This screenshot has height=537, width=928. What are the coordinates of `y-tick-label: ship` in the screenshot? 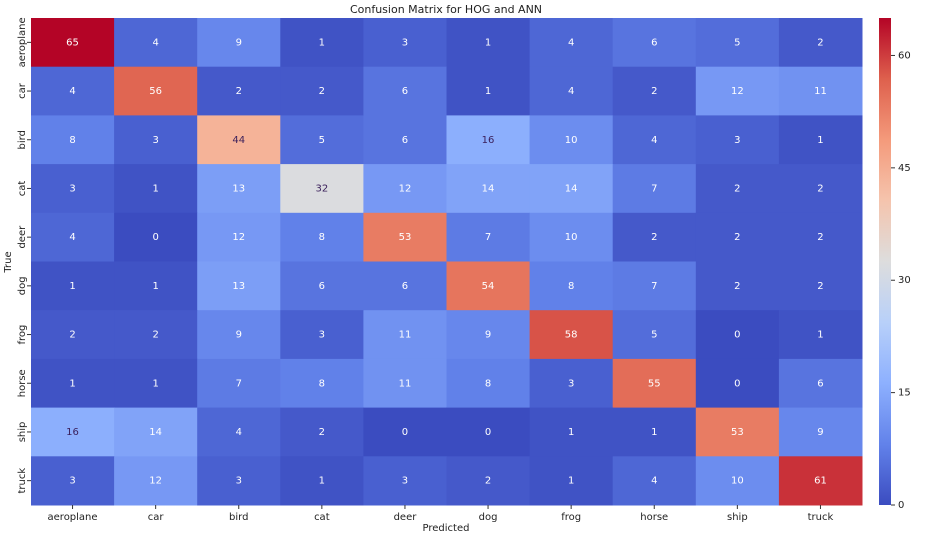 It's located at (22, 432).